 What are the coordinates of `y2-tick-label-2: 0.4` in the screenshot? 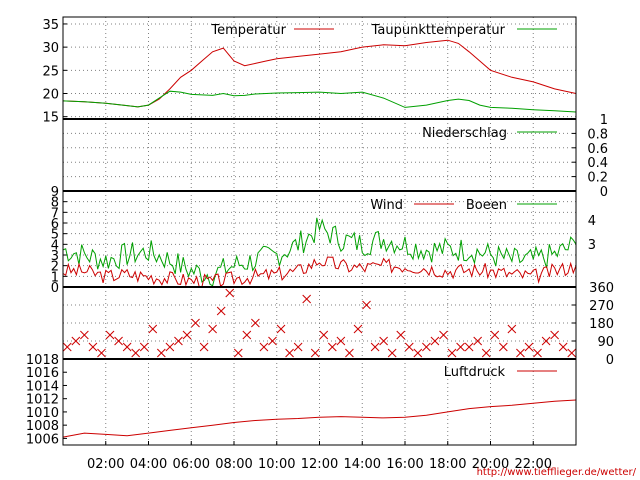 It's located at (597, 163).